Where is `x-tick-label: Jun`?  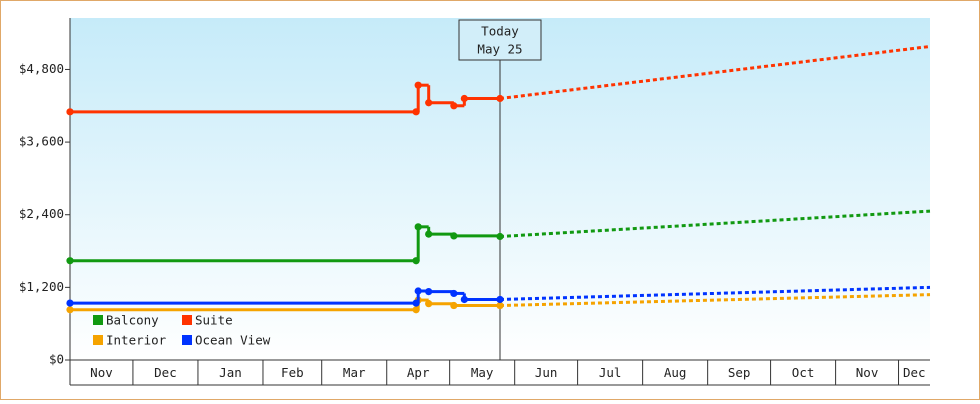
x-tick-label: Jun is located at coordinates (546, 372).